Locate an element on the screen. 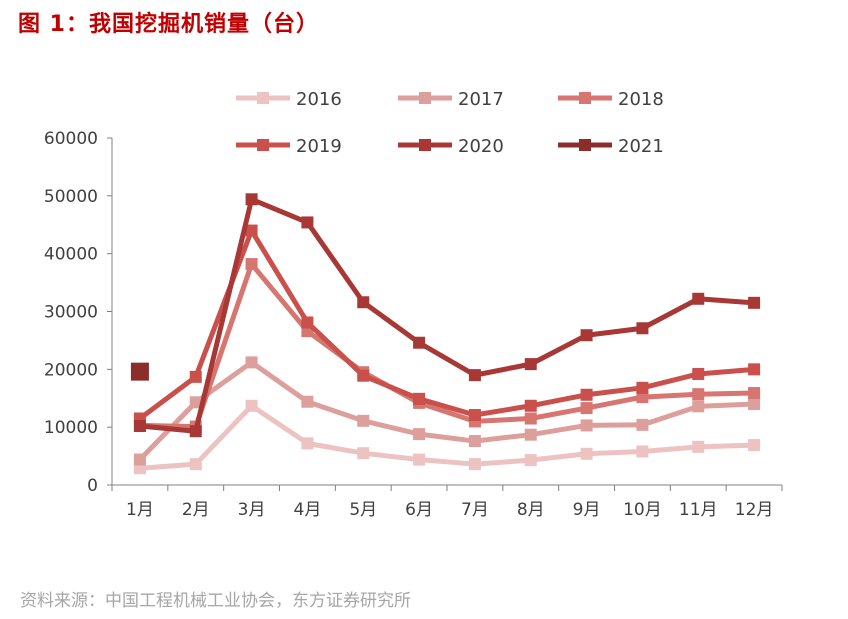  legend-item-2017: 2017 is located at coordinates (451, 99).